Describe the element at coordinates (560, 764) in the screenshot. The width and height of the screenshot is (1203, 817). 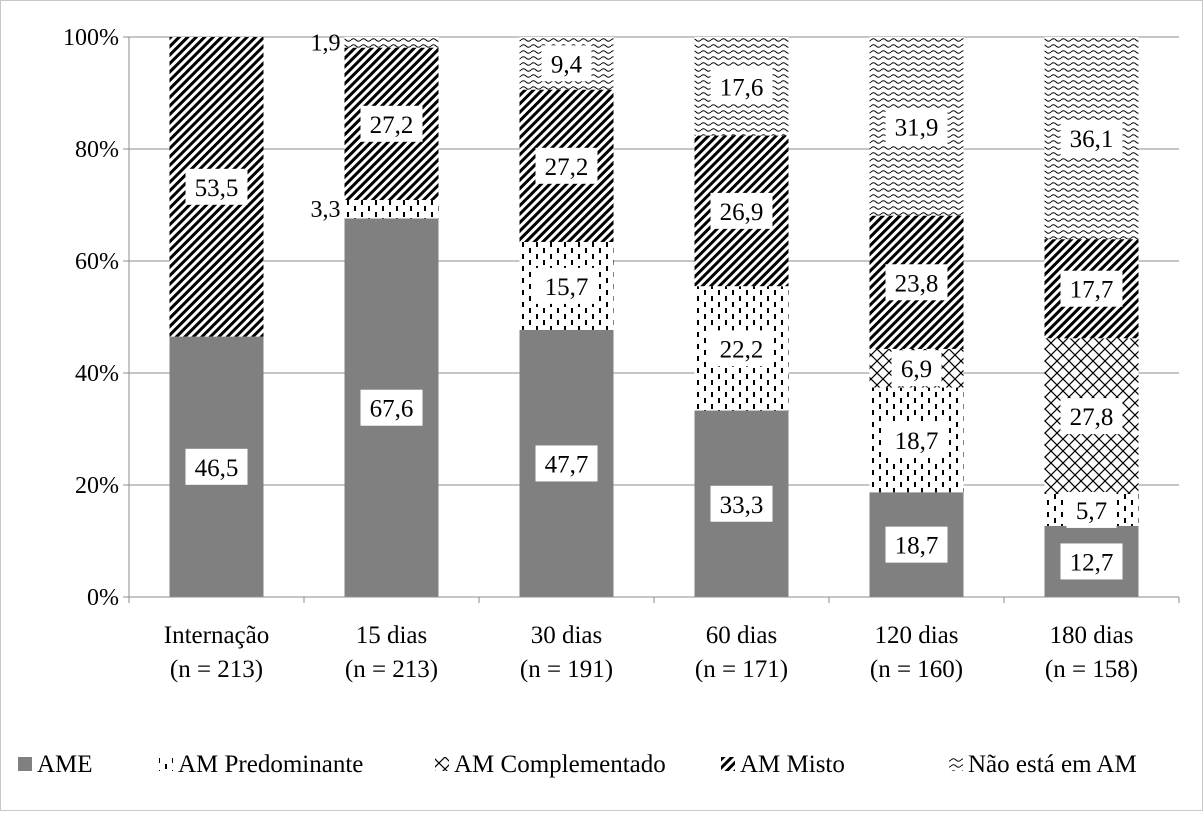
I see `legend-label: AM Complementado` at that location.